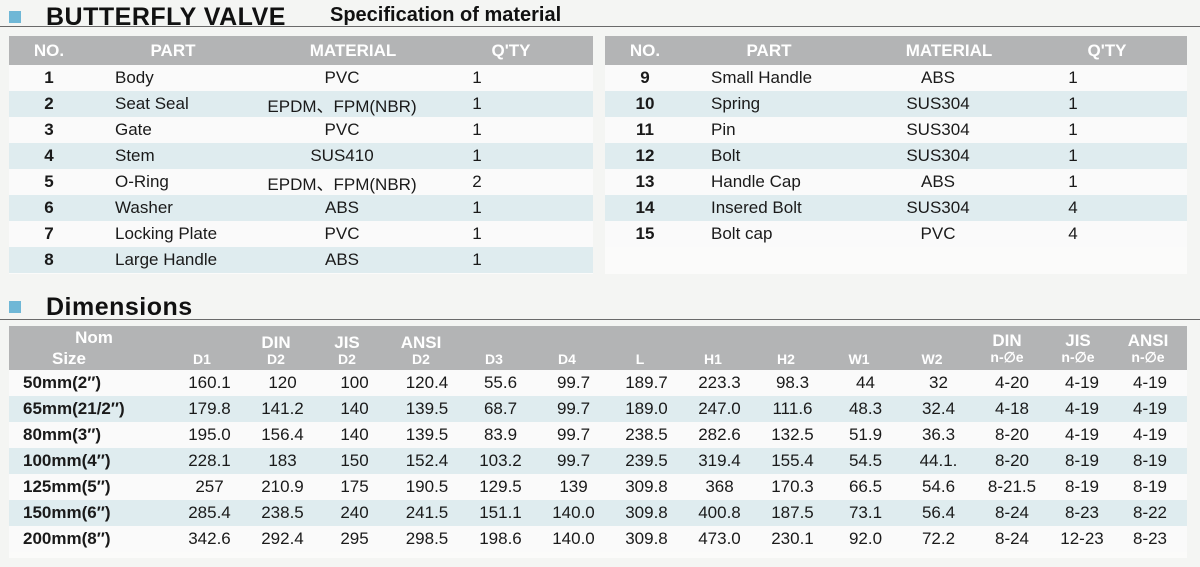 The height and width of the screenshot is (567, 1200). Describe the element at coordinates (67, 538) in the screenshot. I see `cell-size: 200mm(8″)` at that location.